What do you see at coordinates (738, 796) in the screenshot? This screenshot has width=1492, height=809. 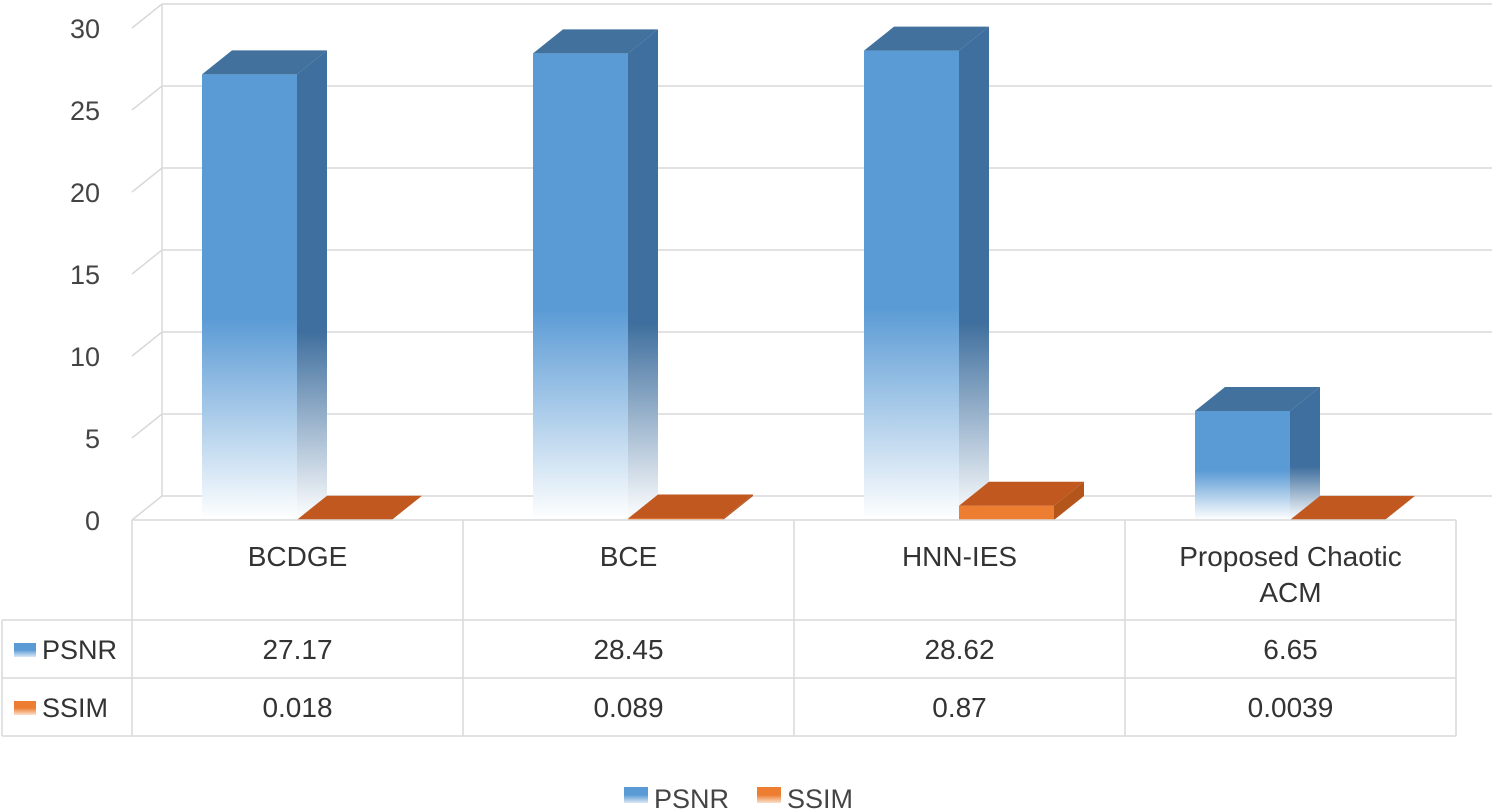 I see `legend: PSNR SSIM` at bounding box center [738, 796].